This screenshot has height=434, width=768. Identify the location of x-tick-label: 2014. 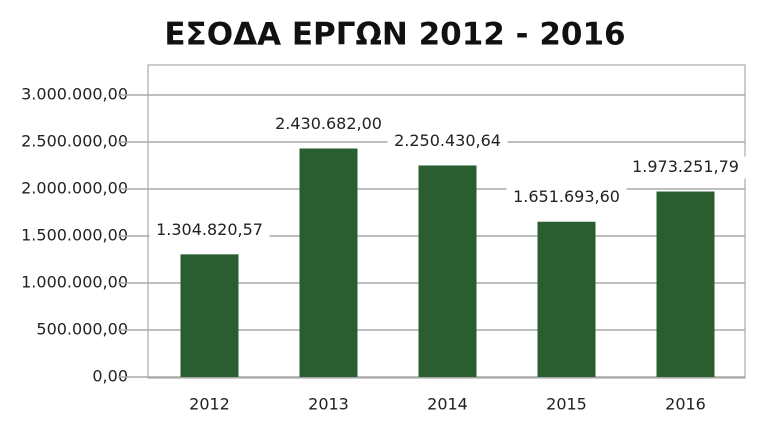
(447, 404).